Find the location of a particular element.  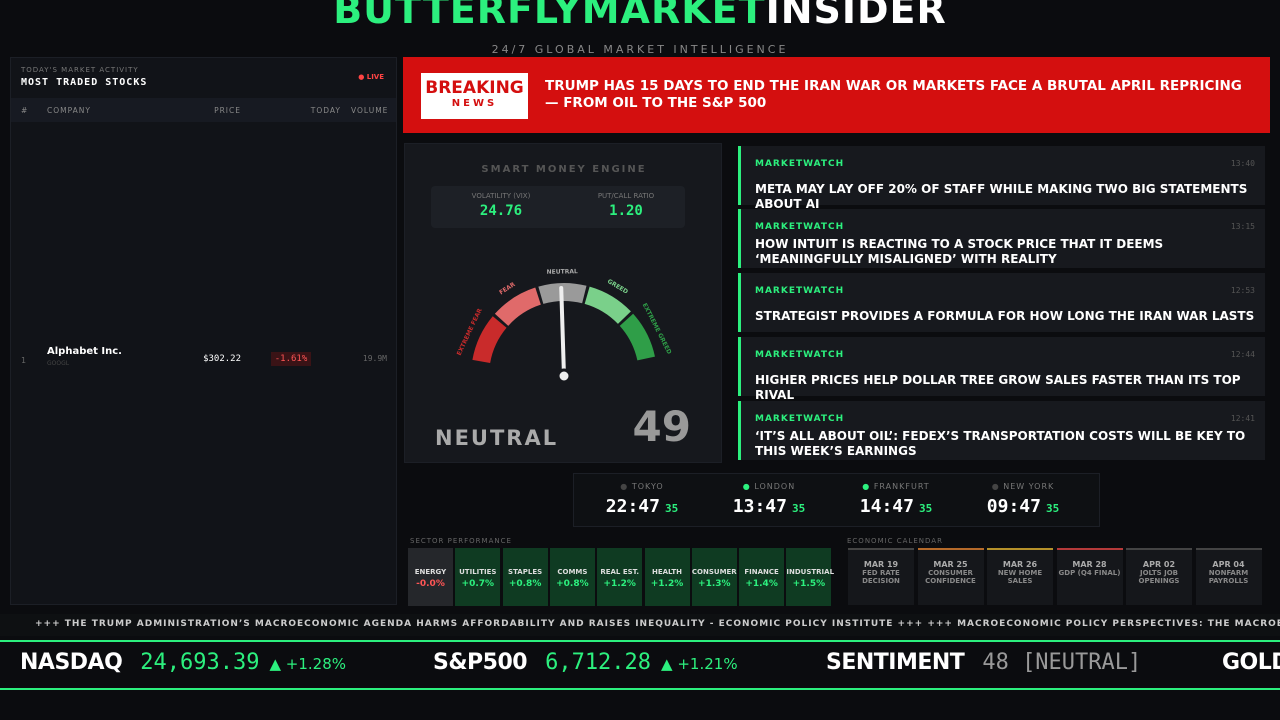

sector-name: REAL EST. is located at coordinates (620, 572).